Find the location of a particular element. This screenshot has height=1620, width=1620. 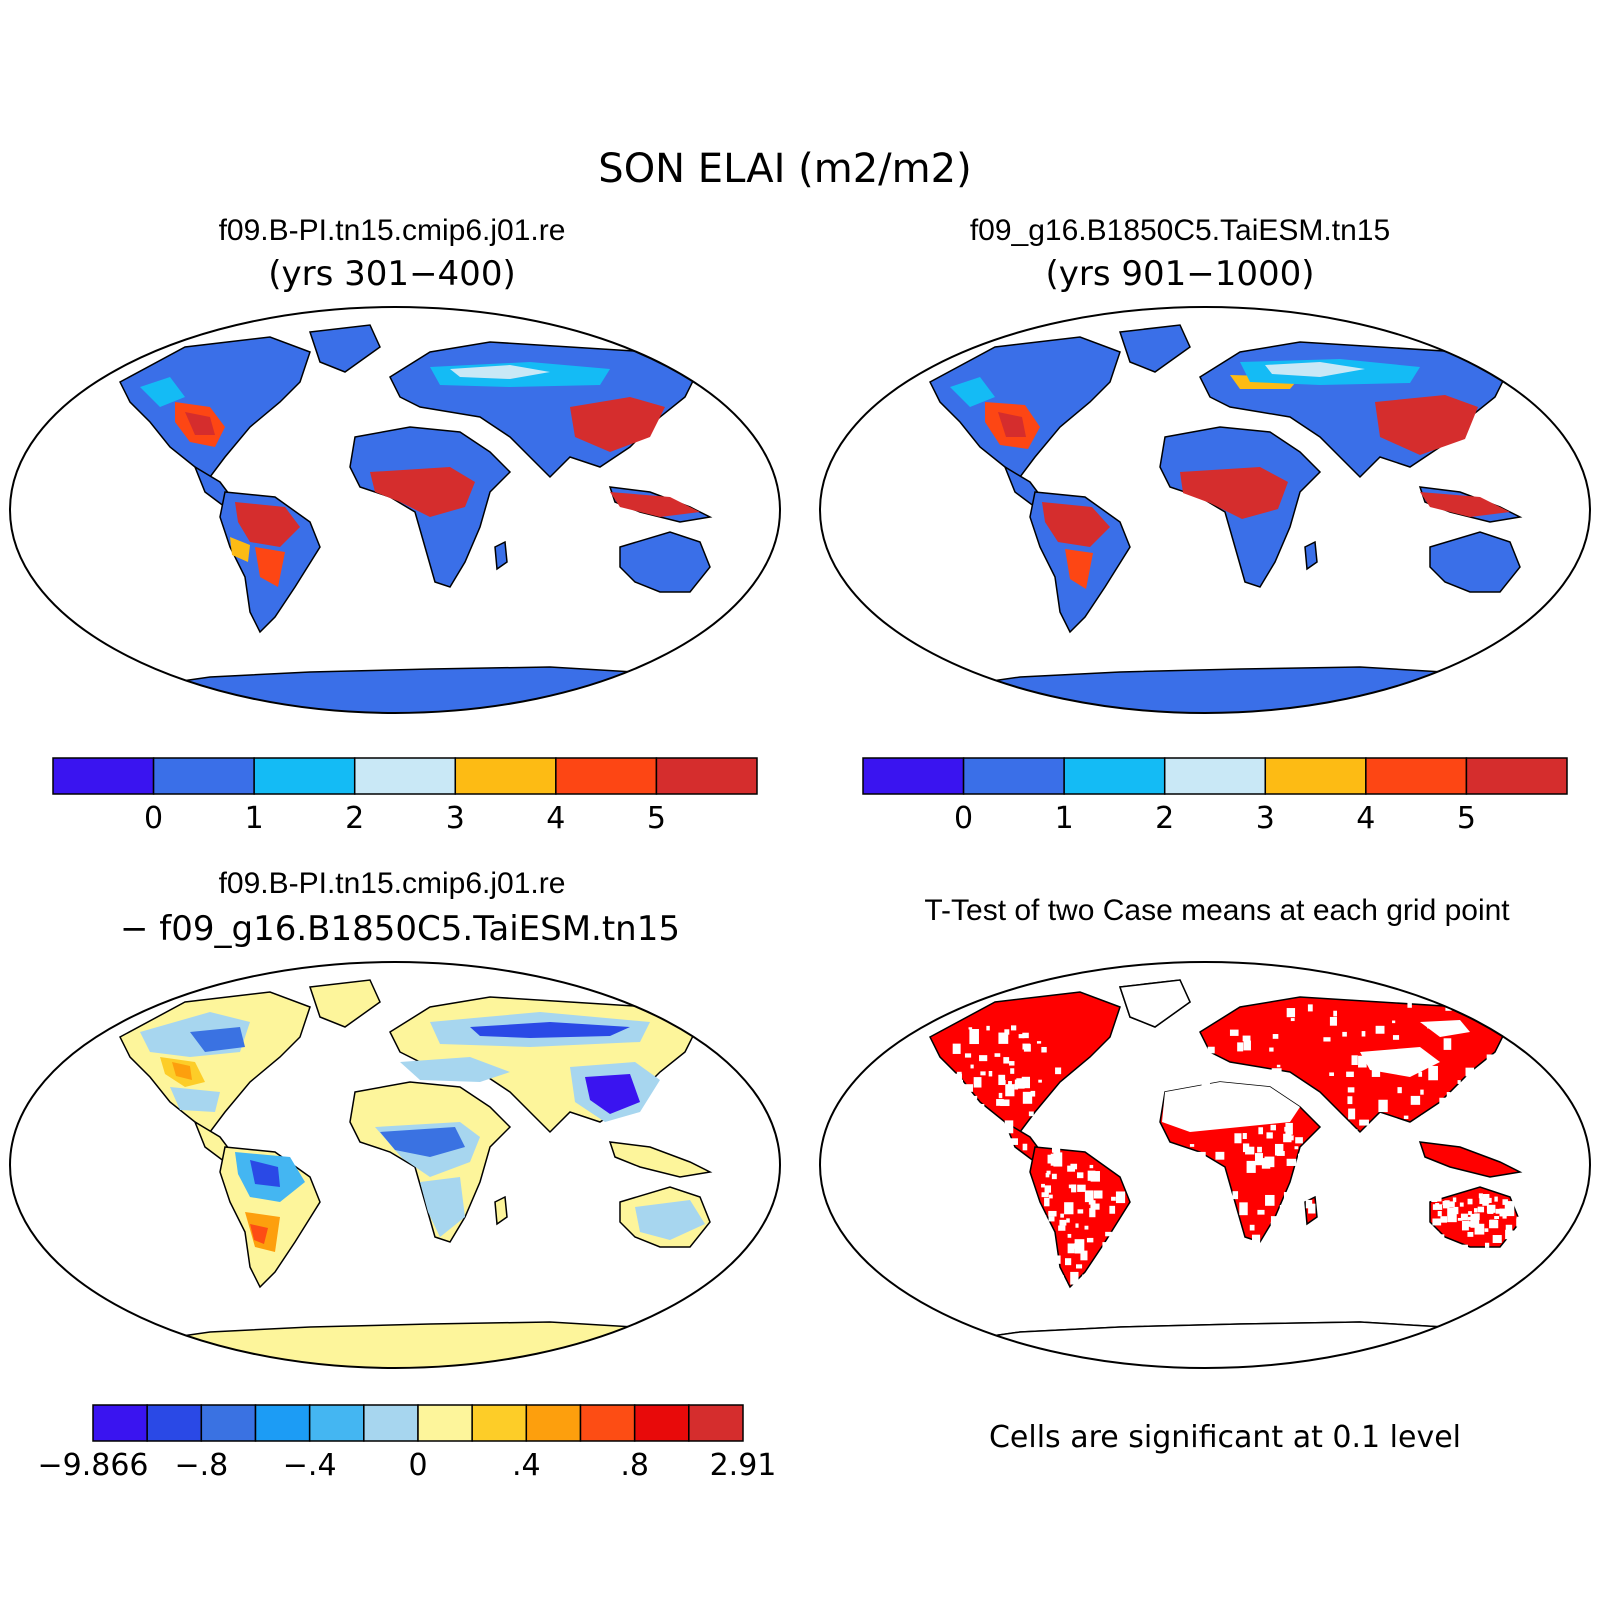

colorbar-case1-labels: 0 1 2 3 4 5 is located at coordinates (405, 818).